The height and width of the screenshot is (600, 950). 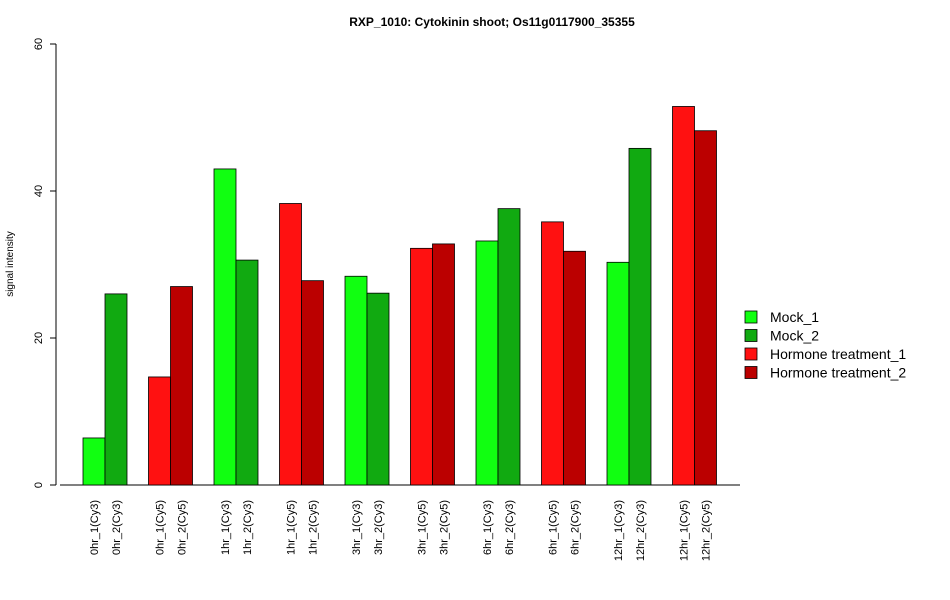 What do you see at coordinates (510, 527) in the screenshot?
I see `x-tick-label: 6hr_2(Cy3)` at bounding box center [510, 527].